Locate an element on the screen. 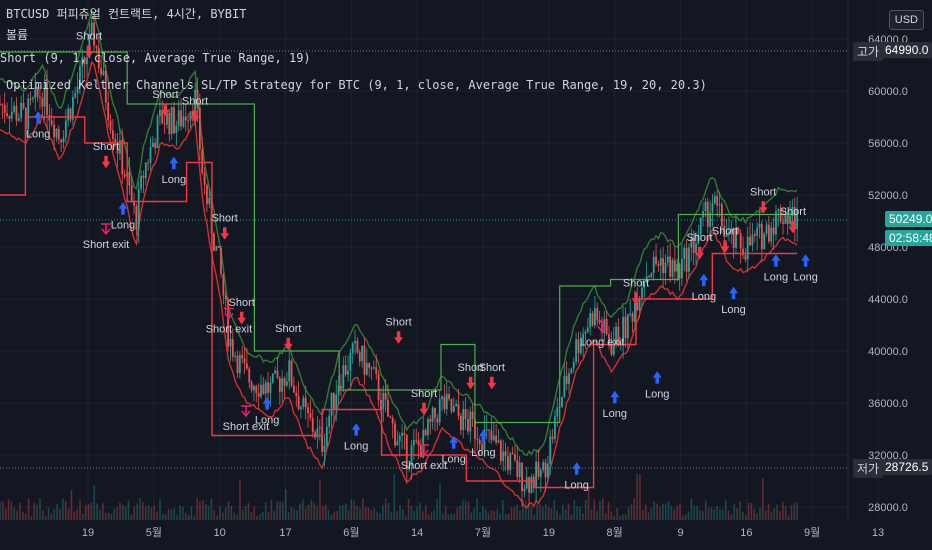 The image size is (932, 550). currency-button: USD is located at coordinates (906, 20).